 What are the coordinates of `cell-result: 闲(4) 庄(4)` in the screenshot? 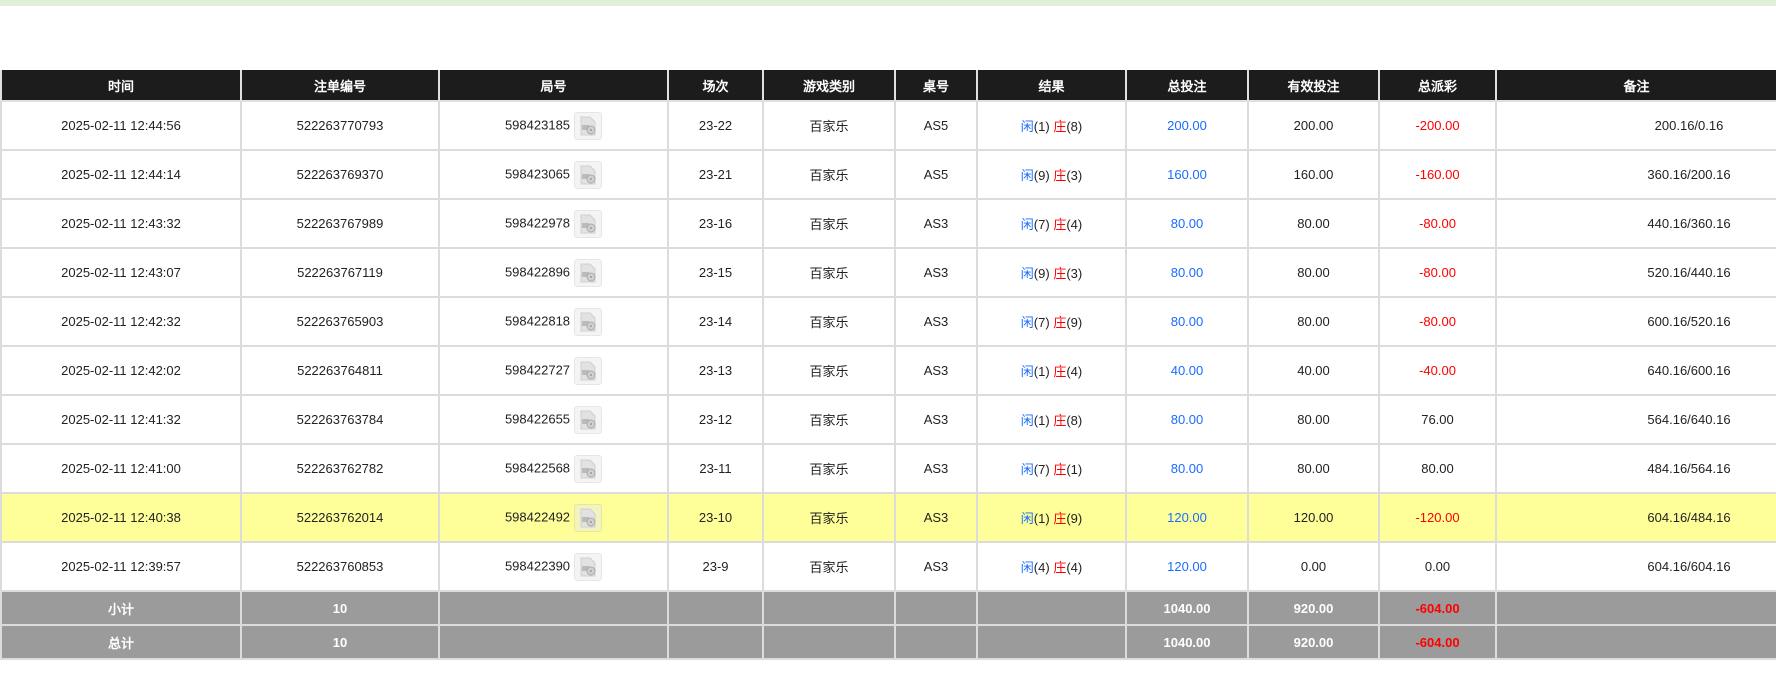 It's located at (1051, 566).